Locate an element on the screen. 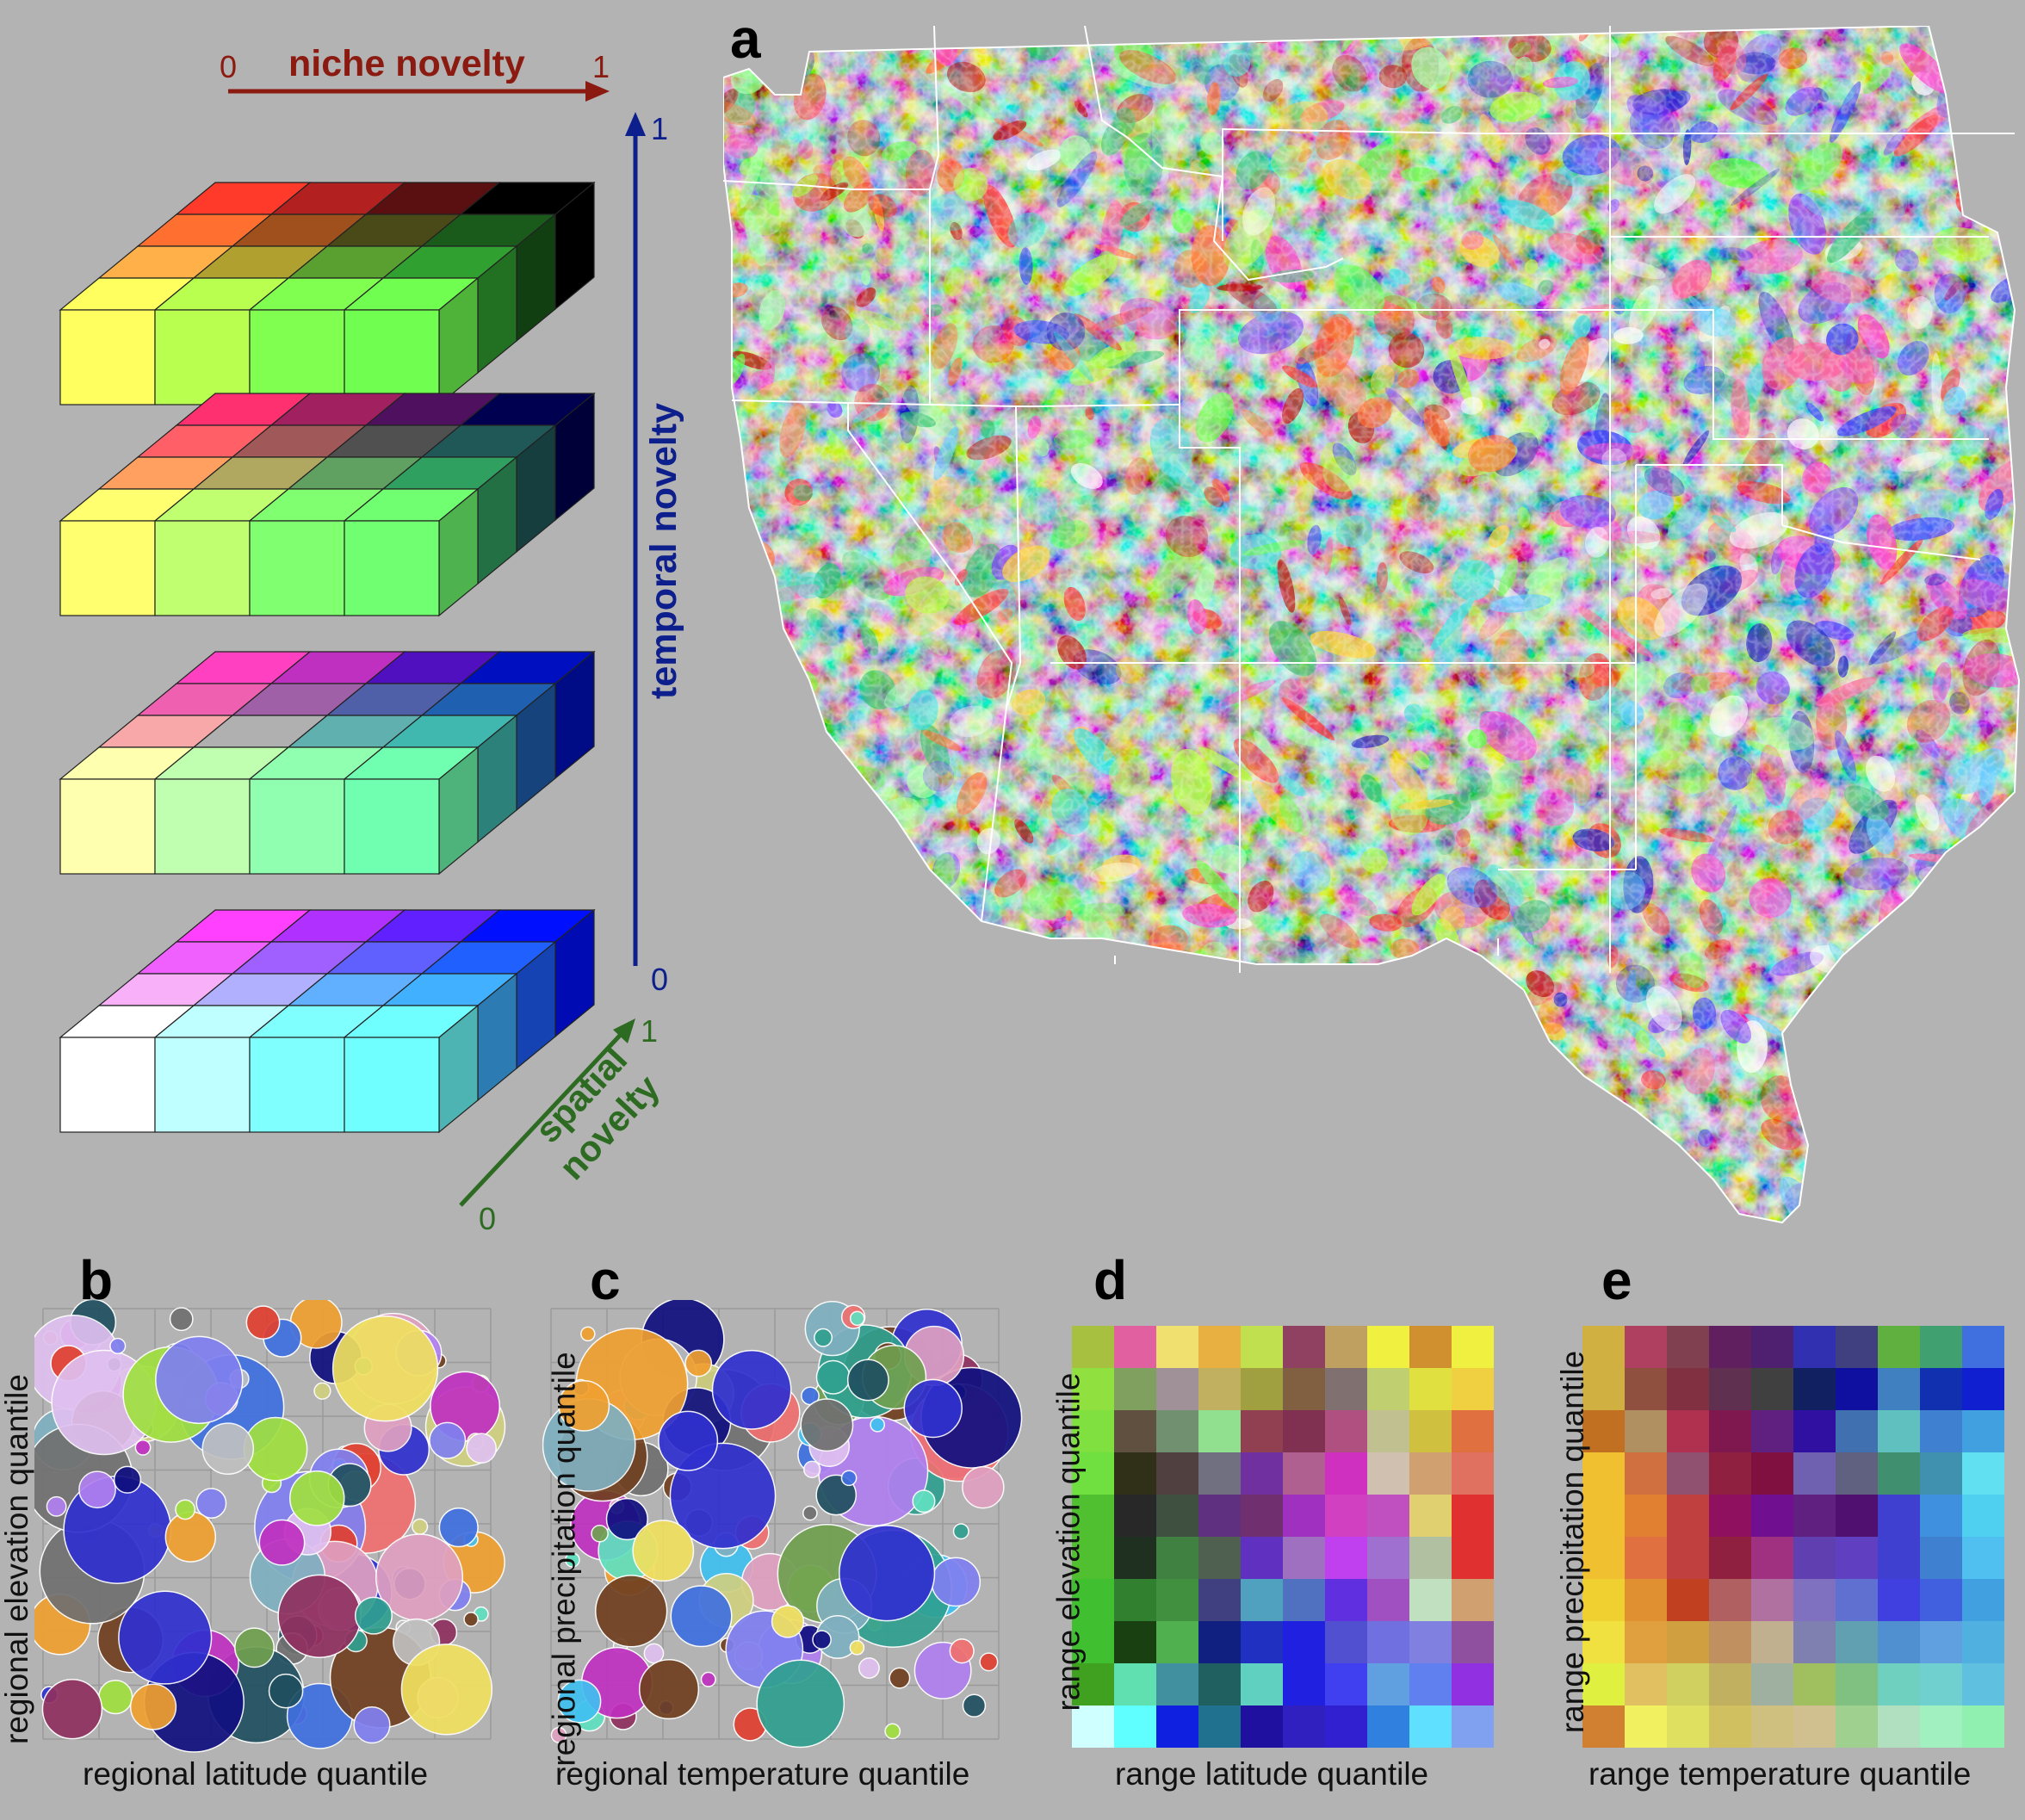 Image resolution: width=2025 pixels, height=1820 pixels. panel-b-bubbles is located at coordinates (270, 1526).